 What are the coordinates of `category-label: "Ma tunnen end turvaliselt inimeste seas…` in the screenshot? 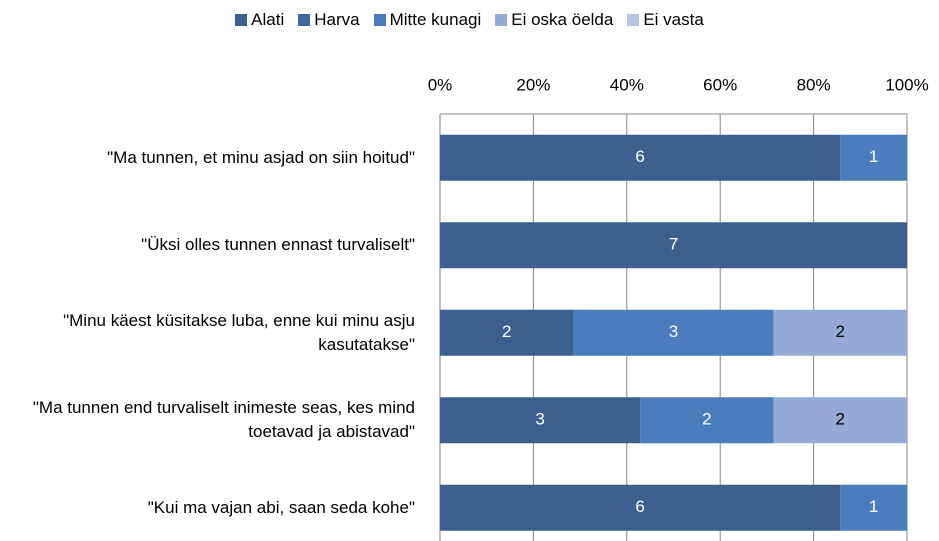 It's located at (223, 420).